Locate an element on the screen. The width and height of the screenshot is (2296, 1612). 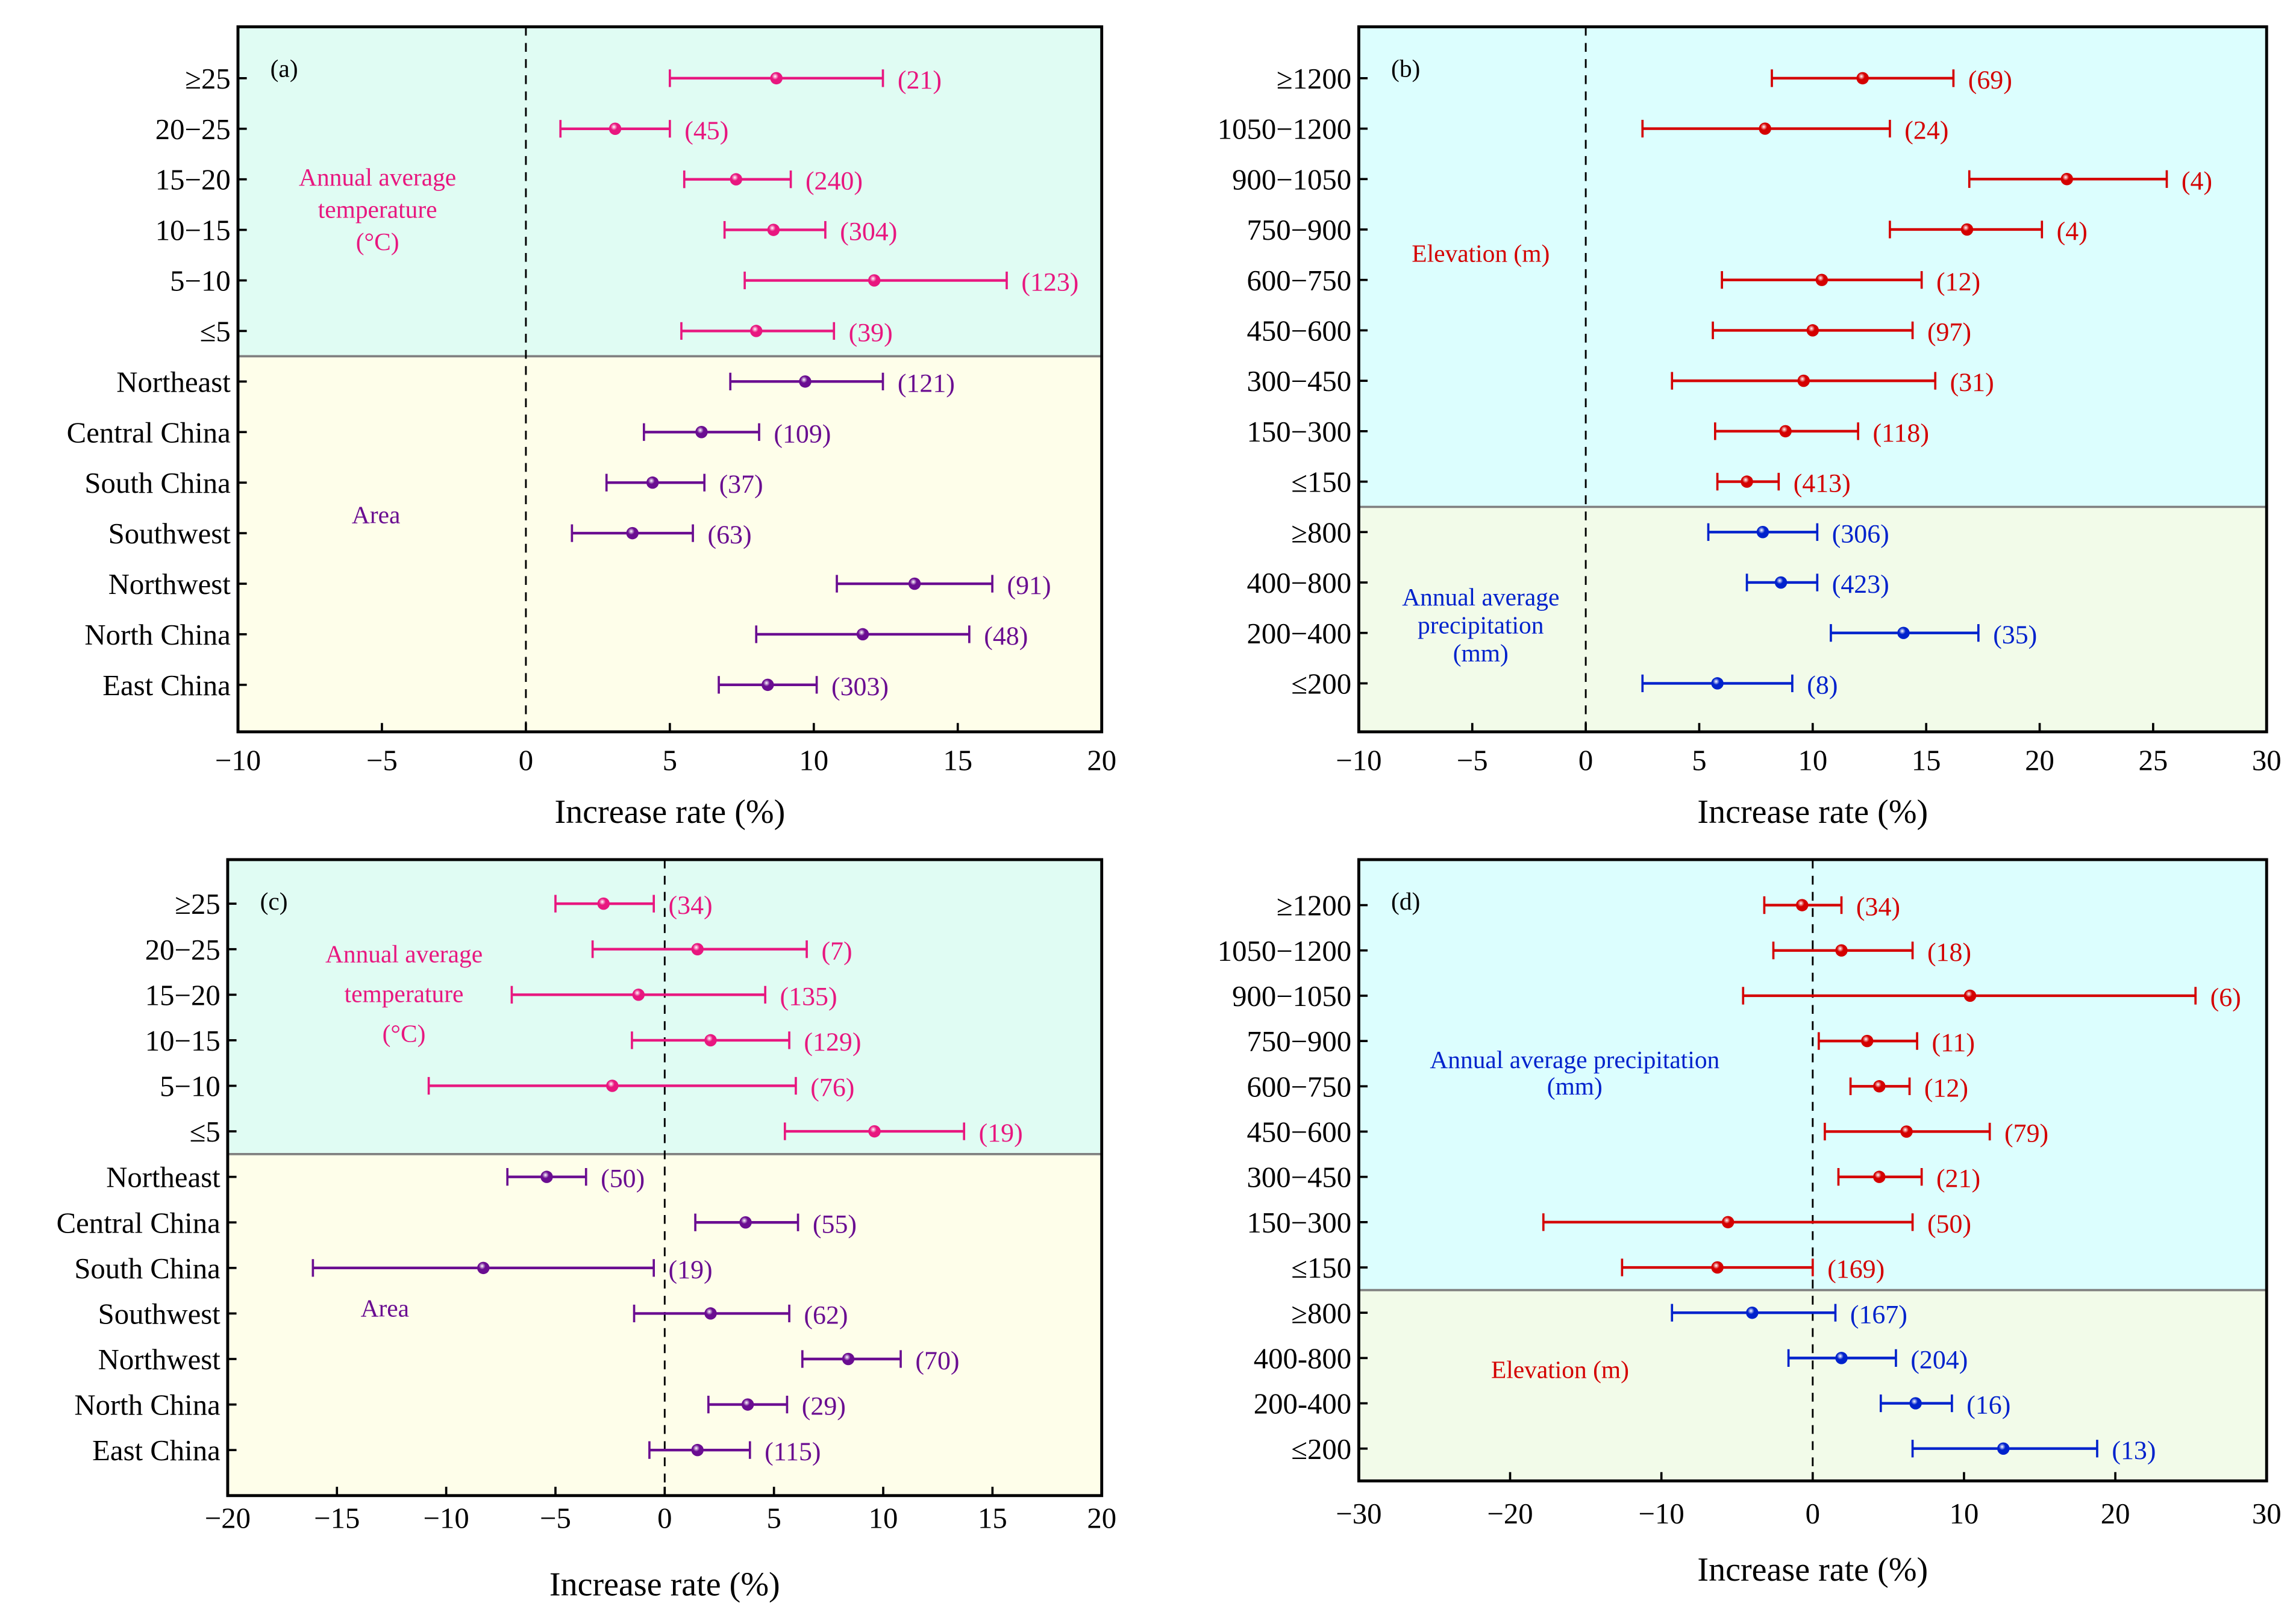
sample-count-label: (63) is located at coordinates (729, 534).